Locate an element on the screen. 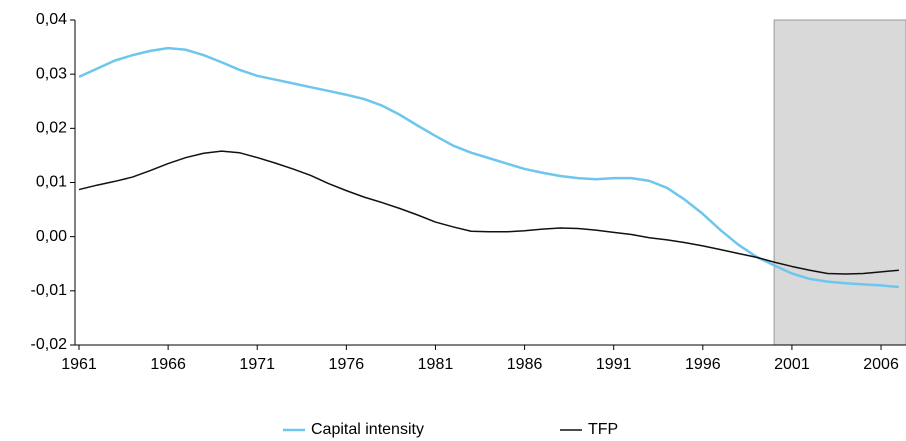 The height and width of the screenshot is (441, 906). x-tick-label: 1961 is located at coordinates (79, 364).